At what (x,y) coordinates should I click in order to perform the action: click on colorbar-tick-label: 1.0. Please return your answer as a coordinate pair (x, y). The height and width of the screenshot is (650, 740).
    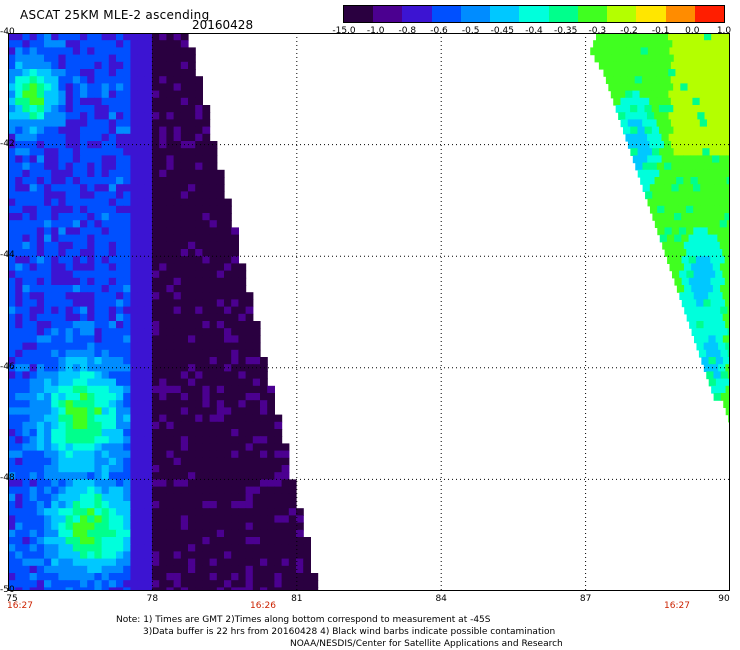
    Looking at the image, I should click on (724, 31).